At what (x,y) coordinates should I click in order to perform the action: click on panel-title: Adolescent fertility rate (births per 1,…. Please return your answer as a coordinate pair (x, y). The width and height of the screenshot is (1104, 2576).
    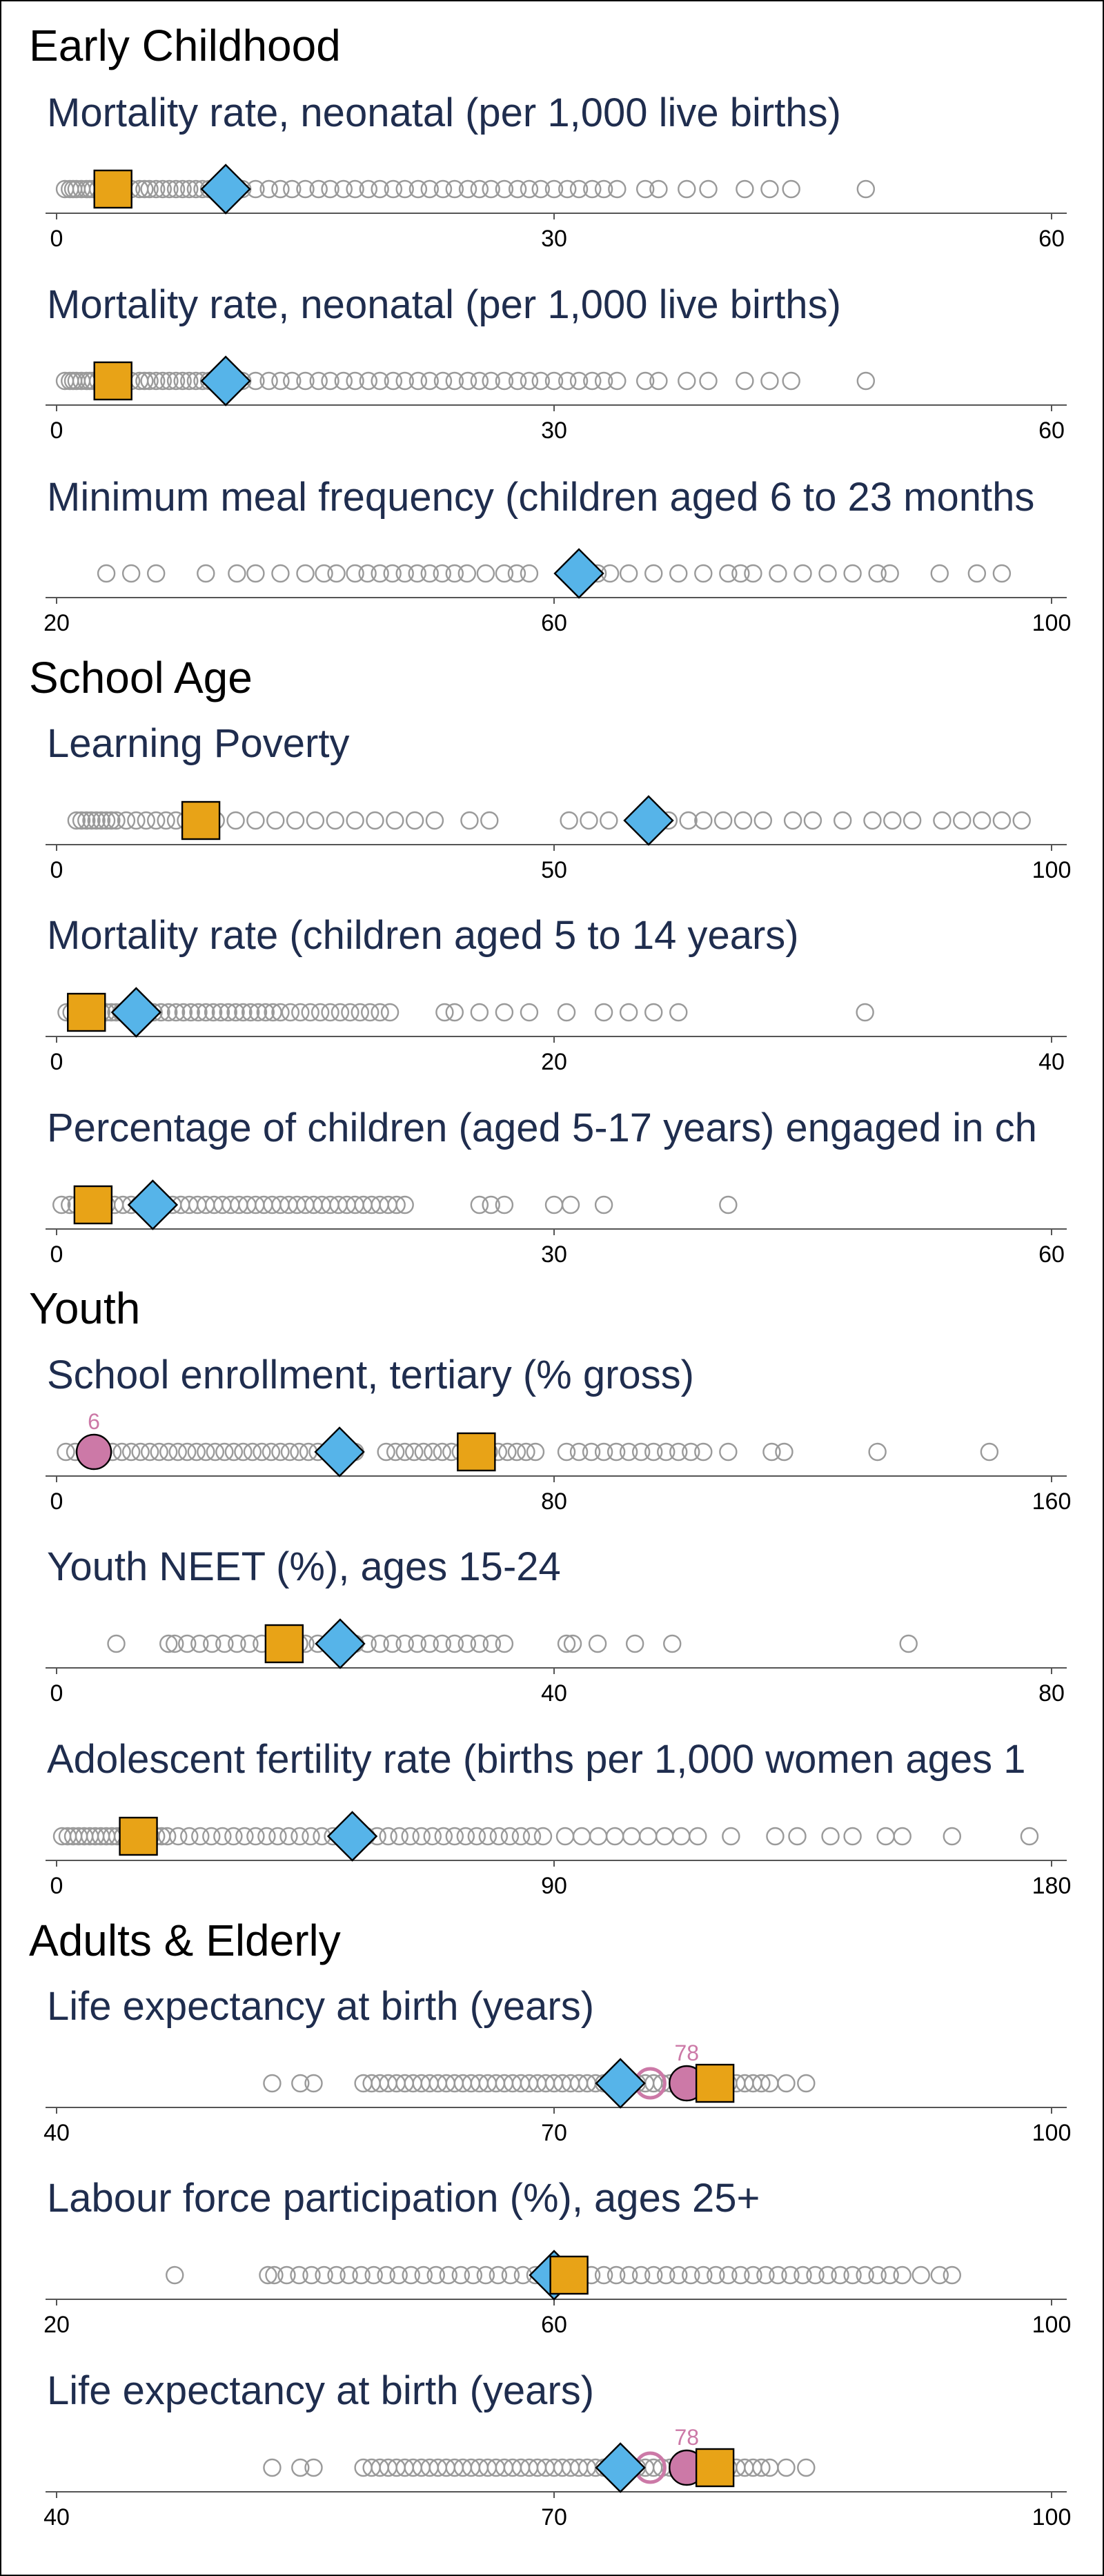
    Looking at the image, I should click on (536, 1759).